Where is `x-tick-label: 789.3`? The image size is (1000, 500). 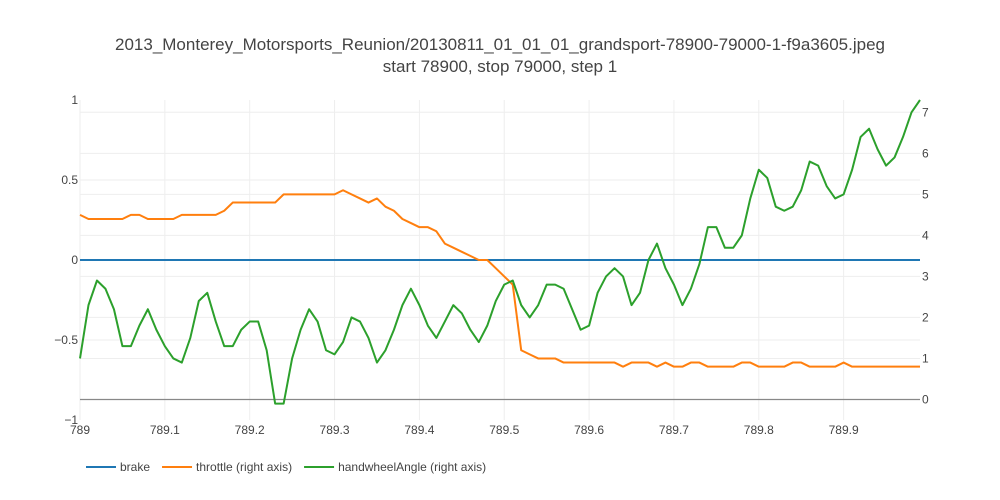 x-tick-label: 789.3 is located at coordinates (335, 430).